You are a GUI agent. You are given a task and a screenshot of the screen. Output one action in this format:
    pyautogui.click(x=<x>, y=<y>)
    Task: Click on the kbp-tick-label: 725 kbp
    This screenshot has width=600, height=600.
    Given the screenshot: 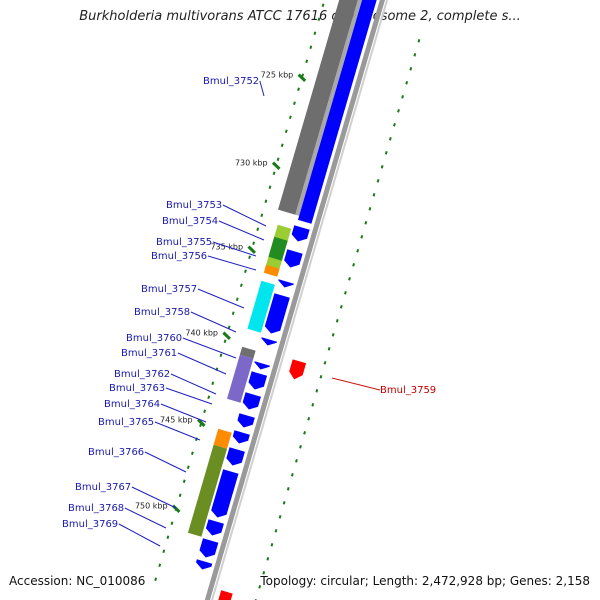 What is the action you would take?
    pyautogui.click(x=277, y=75)
    